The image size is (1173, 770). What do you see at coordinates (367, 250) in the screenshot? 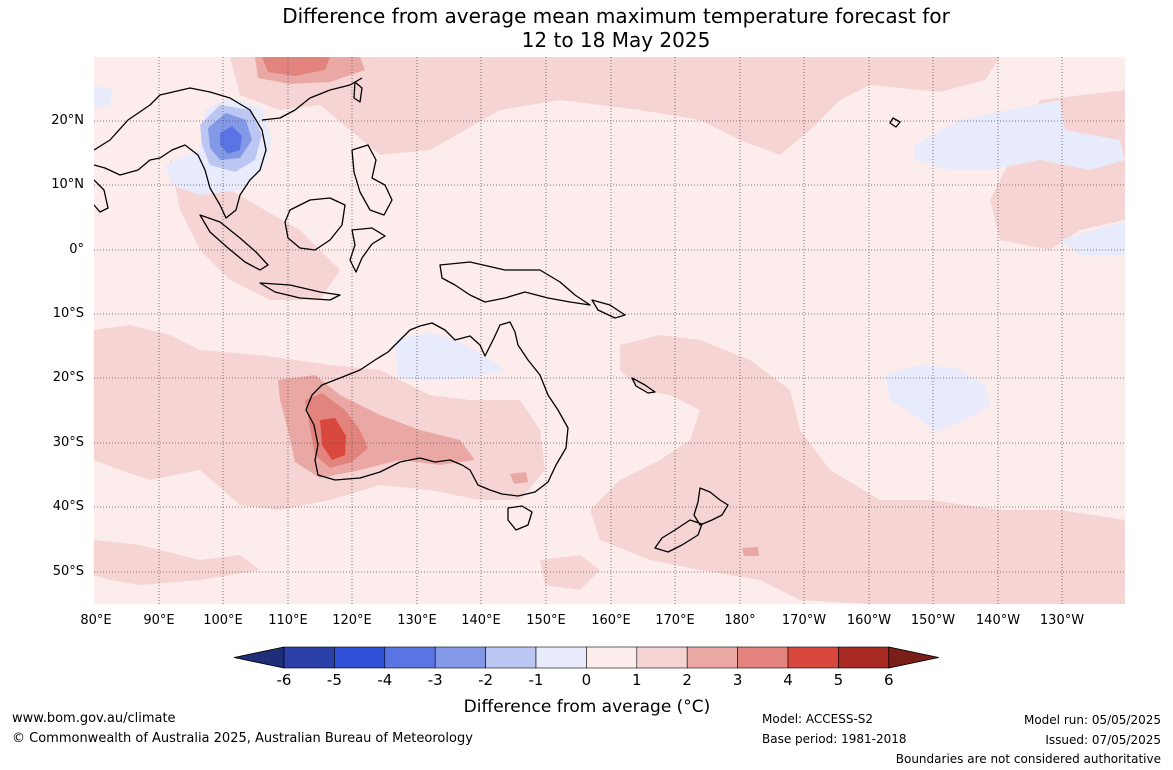
I see `sulawesi-coastline` at bounding box center [367, 250].